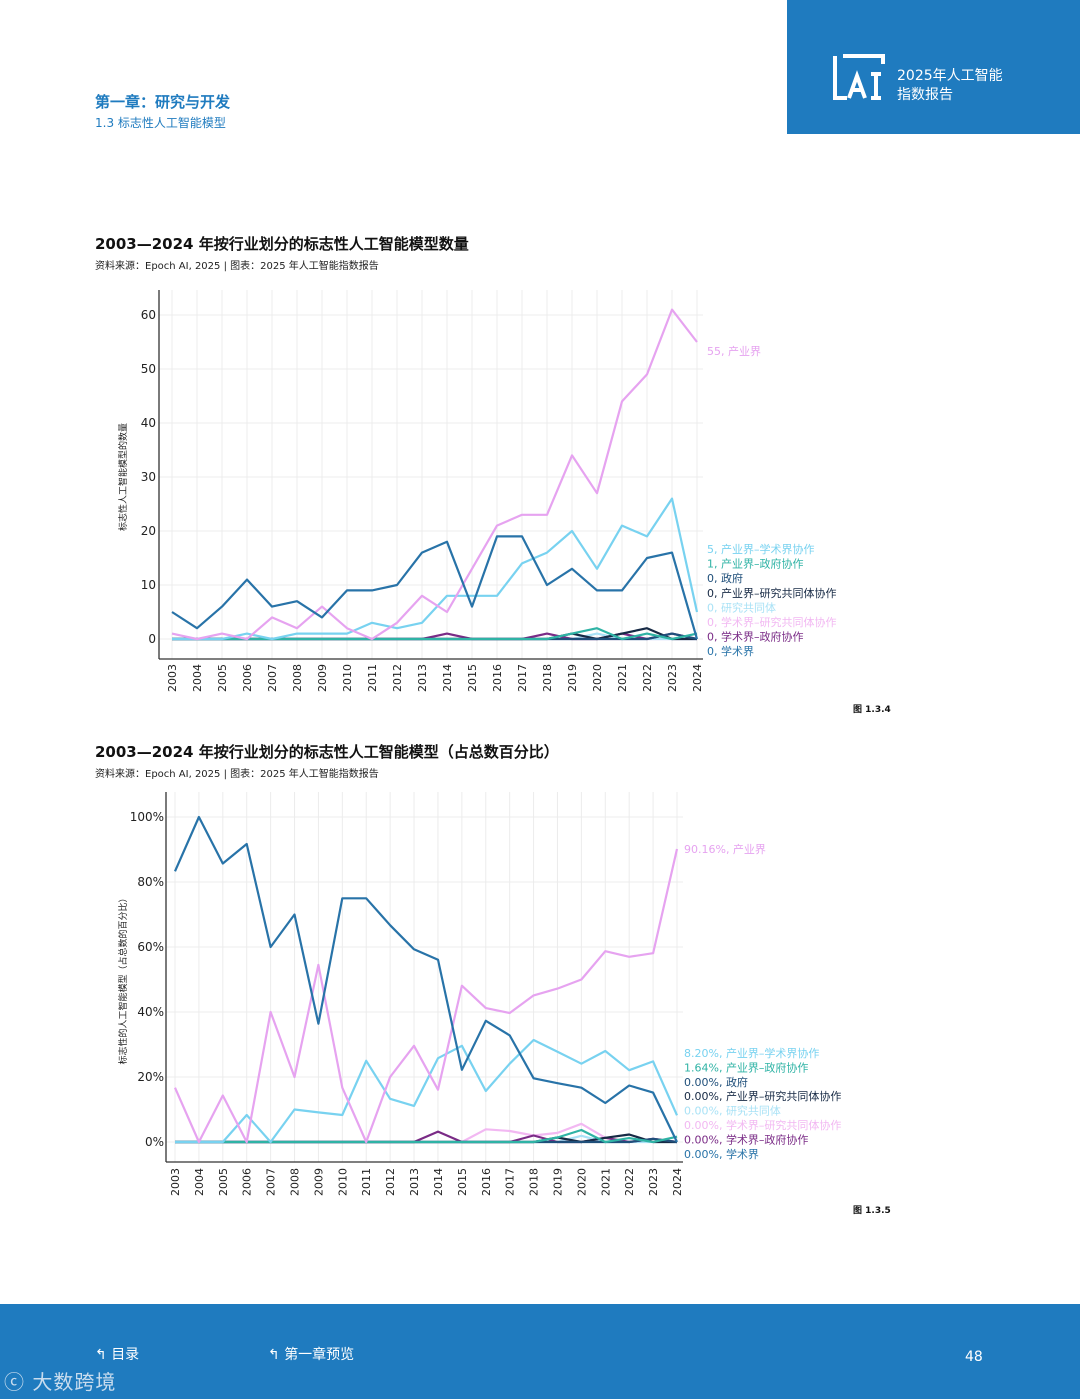  What do you see at coordinates (732, 1111) in the screenshot?
I see `series-end-label: 0.00%, 研究共同体` at bounding box center [732, 1111].